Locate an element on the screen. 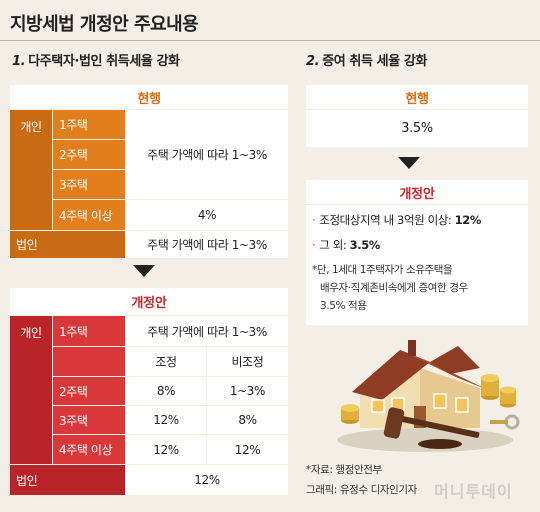 The width and height of the screenshot is (540, 512). section2-number: 2. is located at coordinates (313, 61).